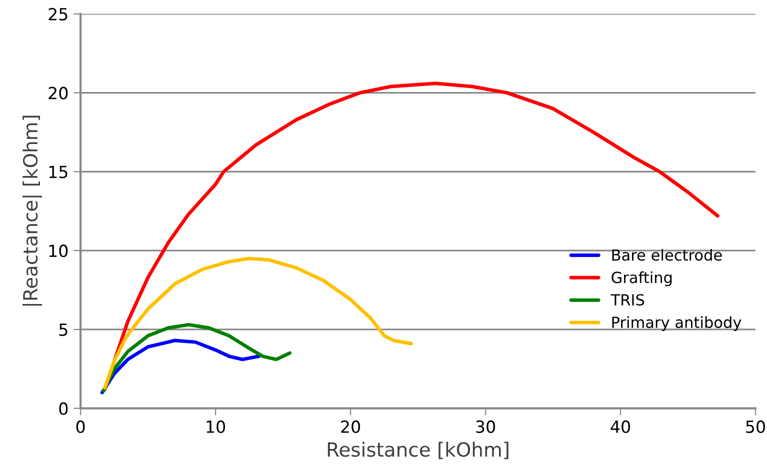  Describe the element at coordinates (58, 93) in the screenshot. I see `y-tick-label: 20` at that location.